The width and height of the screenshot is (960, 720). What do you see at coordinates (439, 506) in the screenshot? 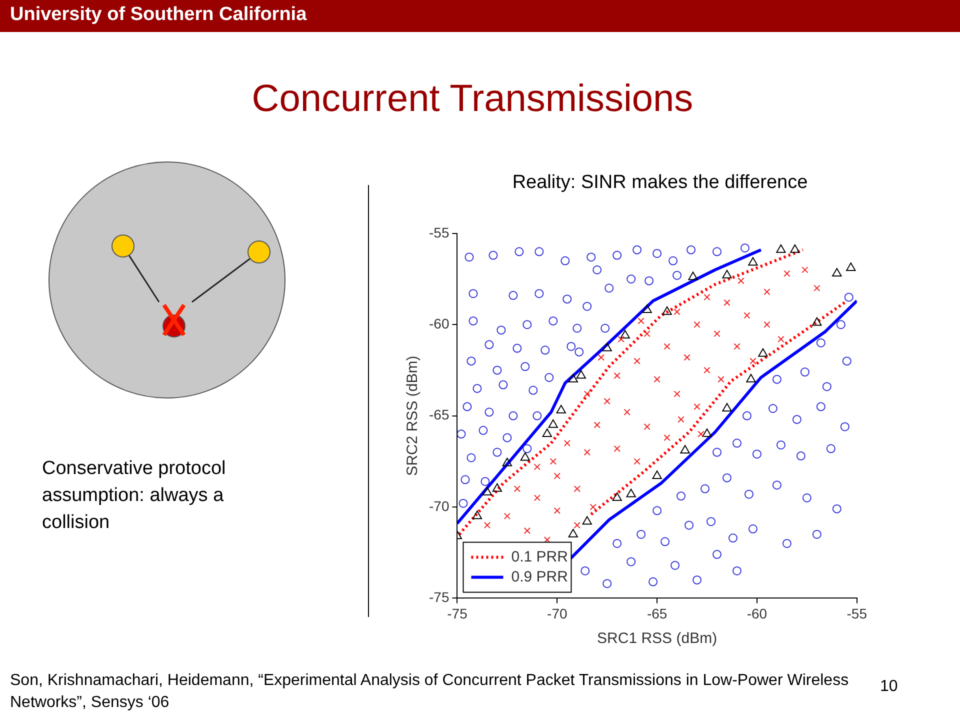
I see `y-tick-label: -70` at bounding box center [439, 506].